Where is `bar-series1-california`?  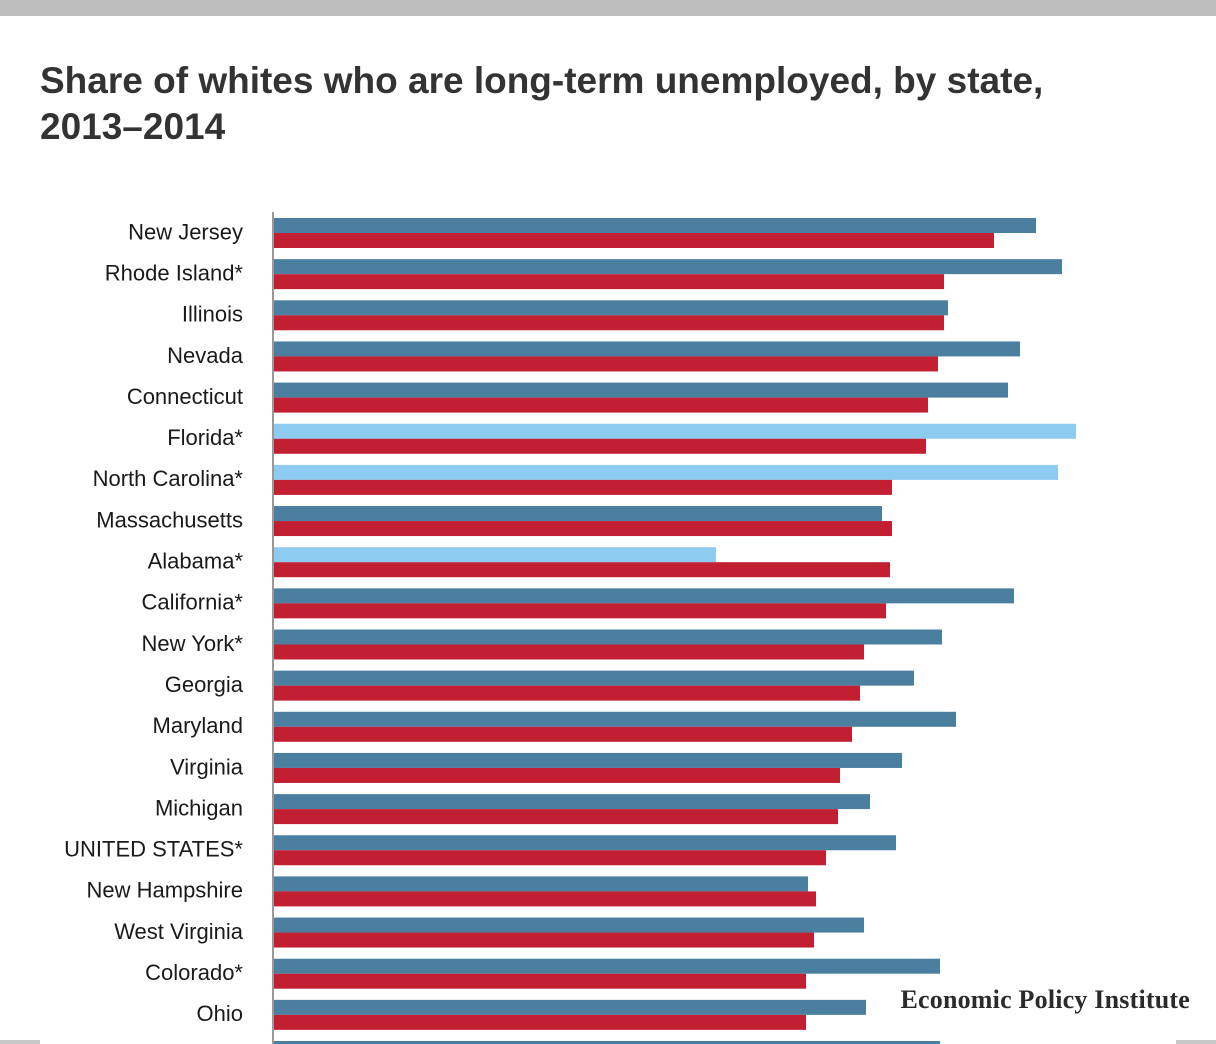 bar-series1-california is located at coordinates (644, 596).